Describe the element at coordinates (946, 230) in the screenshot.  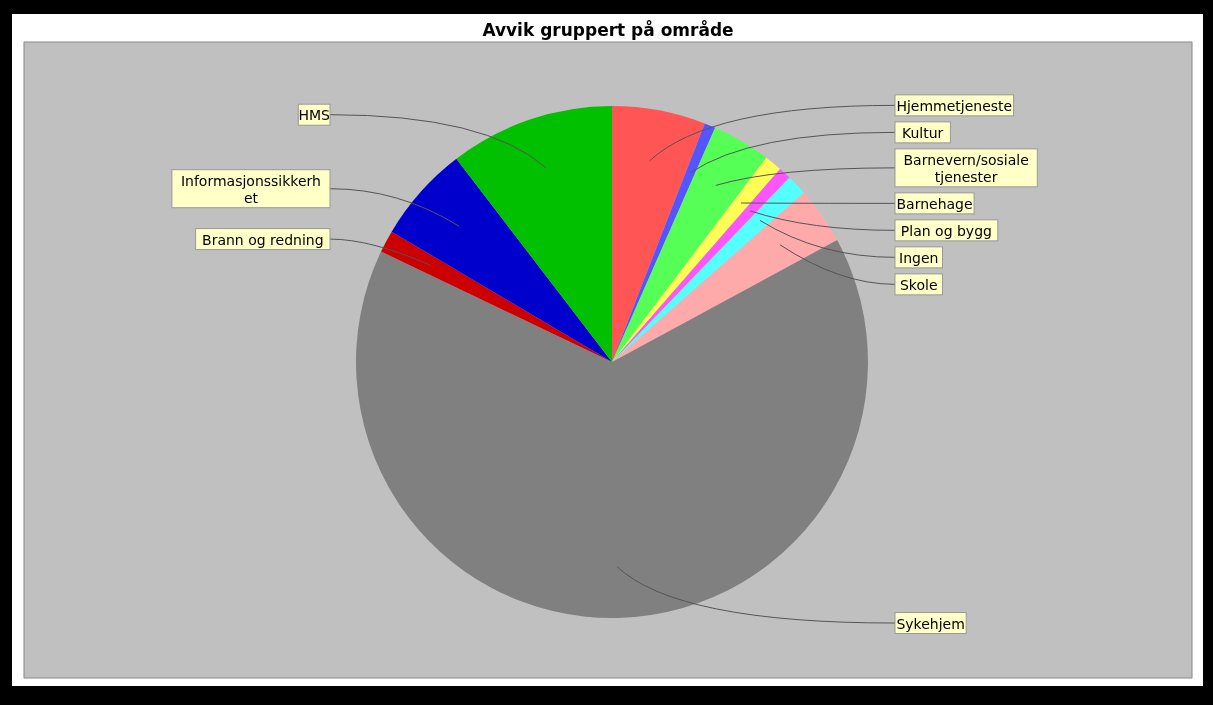
I see `slice-label: Plan og bygg` at that location.